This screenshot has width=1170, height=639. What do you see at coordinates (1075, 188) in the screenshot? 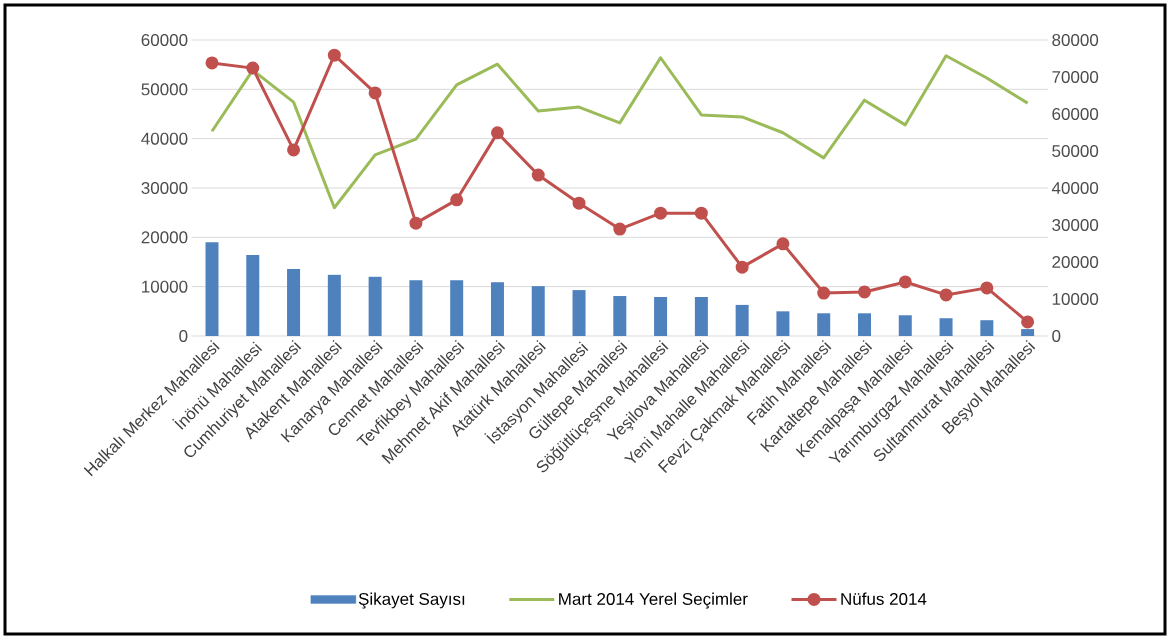
I see `y2-tick-label: 40000` at bounding box center [1075, 188].